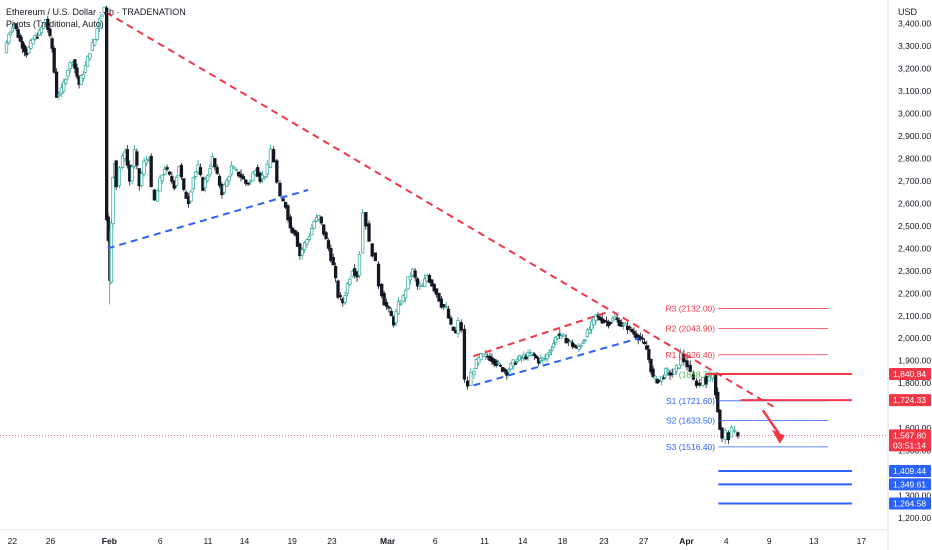 This screenshot has width=932, height=550. I want to click on time-tick-label: Feb, so click(109, 541).